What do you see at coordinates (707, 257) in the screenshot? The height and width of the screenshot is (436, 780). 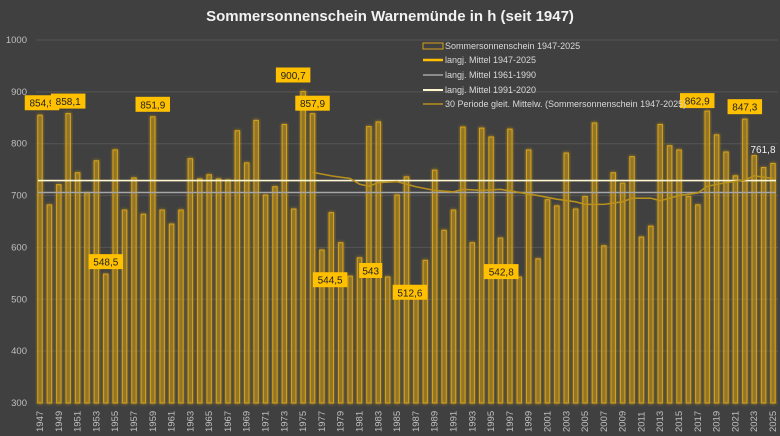 I see `bar-2018` at bounding box center [707, 257].